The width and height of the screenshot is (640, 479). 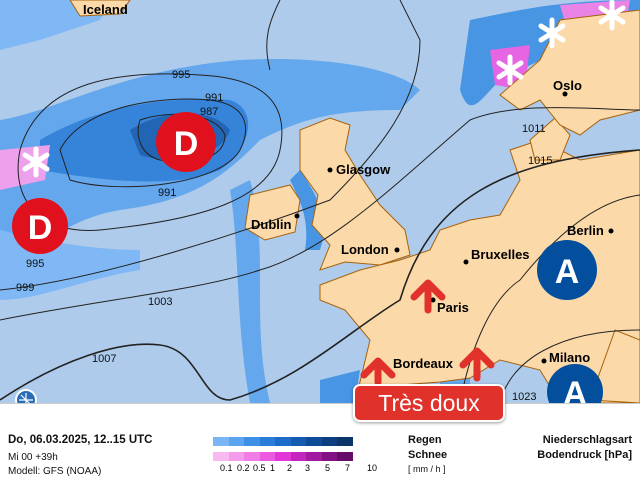 What do you see at coordinates (226, 468) in the screenshot?
I see `scale-tick: 0.1` at bounding box center [226, 468].